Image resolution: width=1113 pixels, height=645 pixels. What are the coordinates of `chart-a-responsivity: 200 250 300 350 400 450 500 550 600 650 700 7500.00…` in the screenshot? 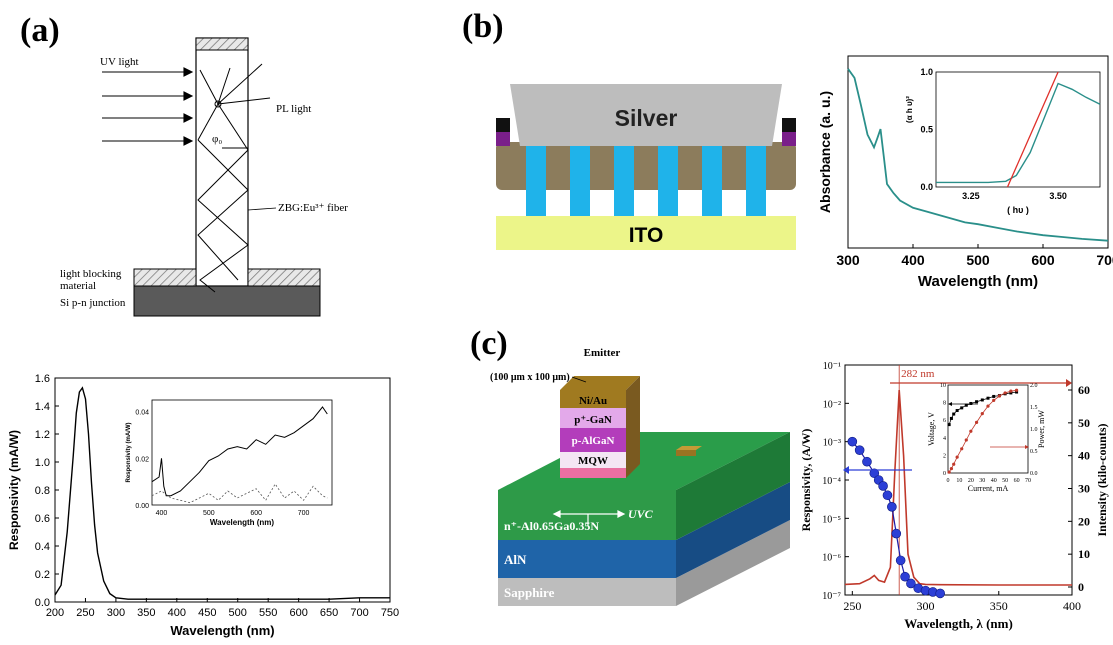 It's located at (203, 505).